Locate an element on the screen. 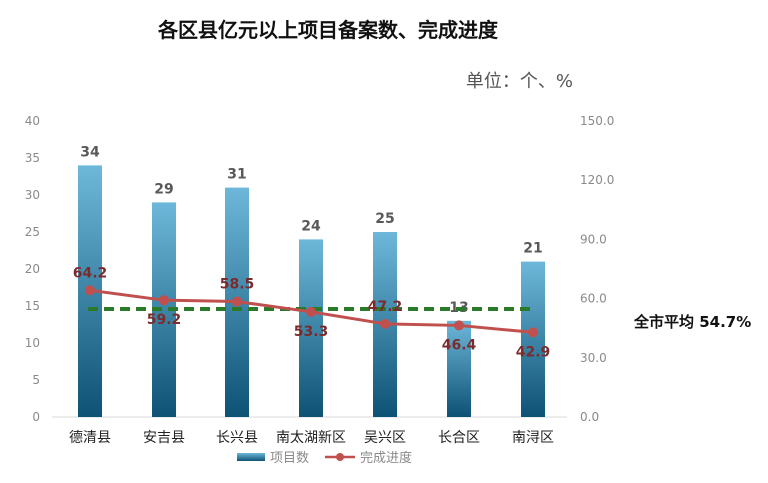 The height and width of the screenshot is (483, 768). completion-points: 64.2 59.2 58.5 53.3 47.2 46.4 42.9 is located at coordinates (312, 312).